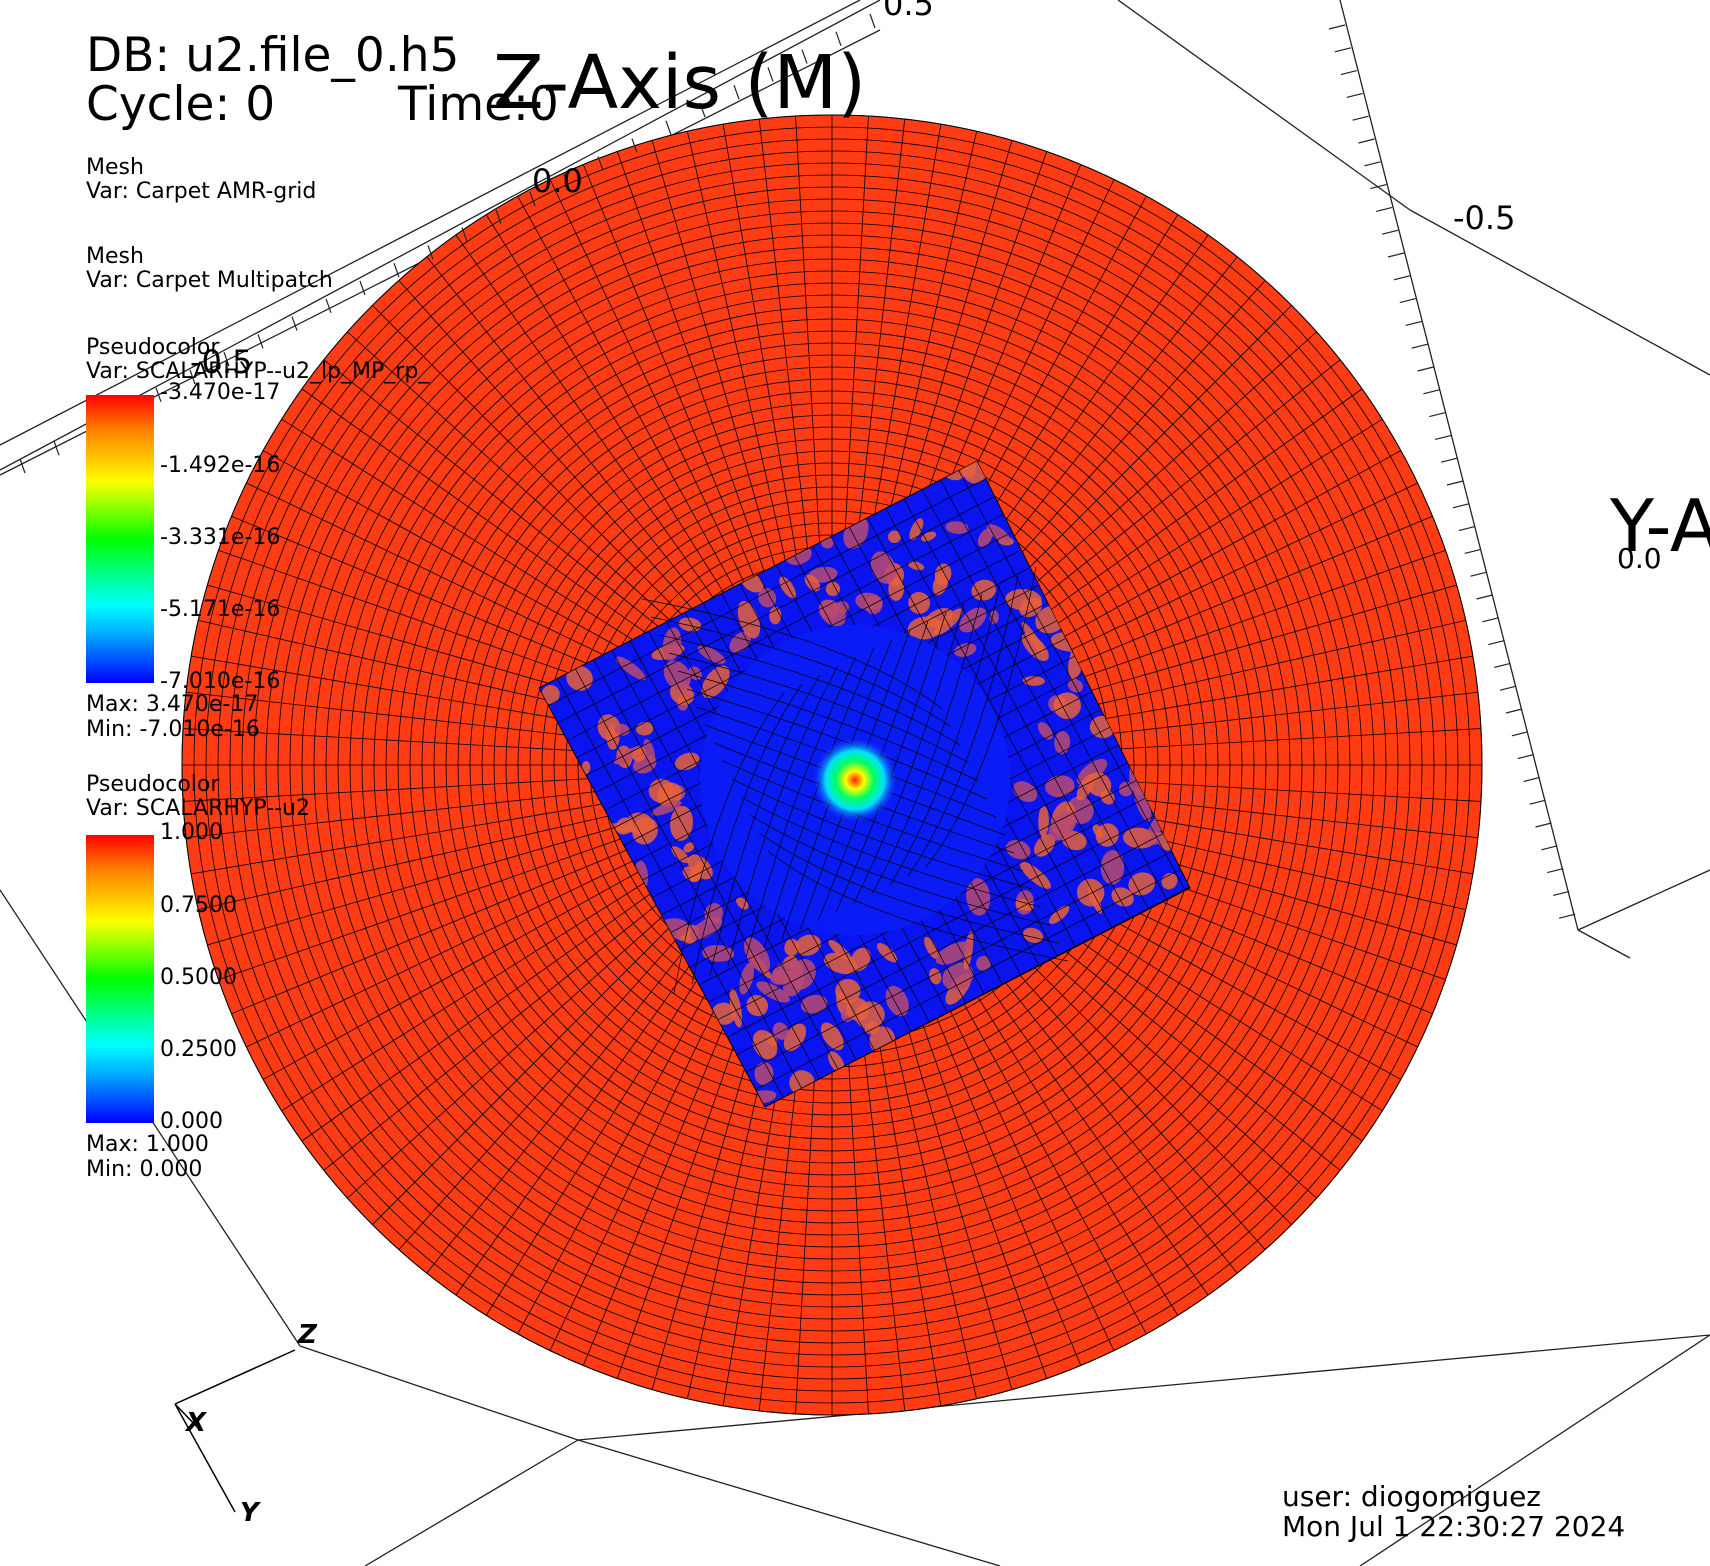 The image size is (1710, 1566). Describe the element at coordinates (680, 83) in the screenshot. I see `z-axis-title: Z-Axis (M)` at that location.